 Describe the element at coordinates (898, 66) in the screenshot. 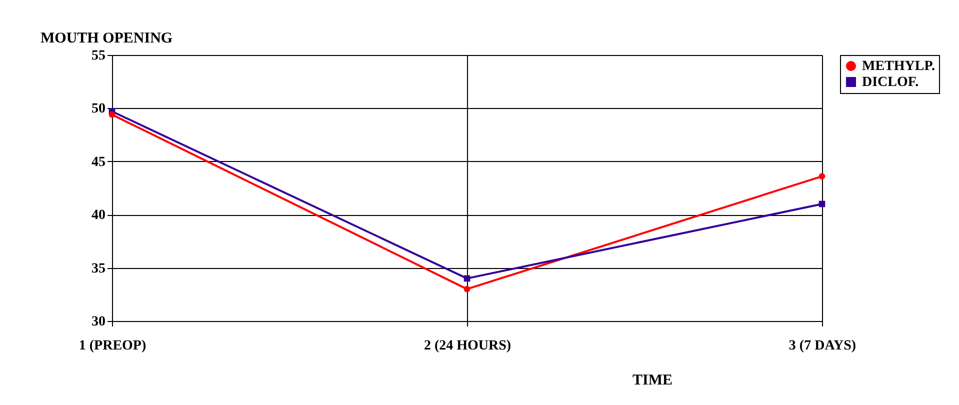

I see `legend-label: METHYLP.` at that location.